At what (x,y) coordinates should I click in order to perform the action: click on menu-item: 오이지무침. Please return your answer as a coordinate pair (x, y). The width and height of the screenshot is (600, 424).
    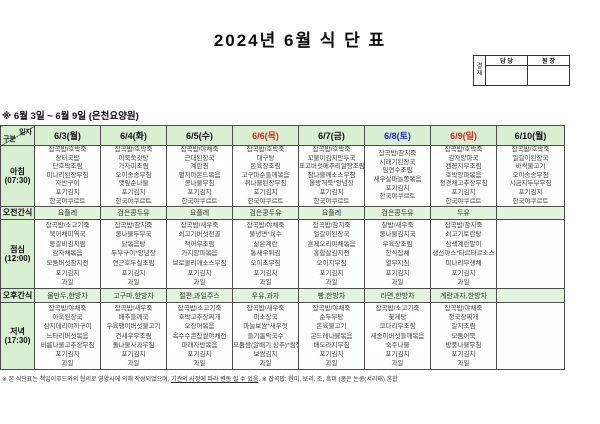
    Looking at the image, I should click on (331, 263).